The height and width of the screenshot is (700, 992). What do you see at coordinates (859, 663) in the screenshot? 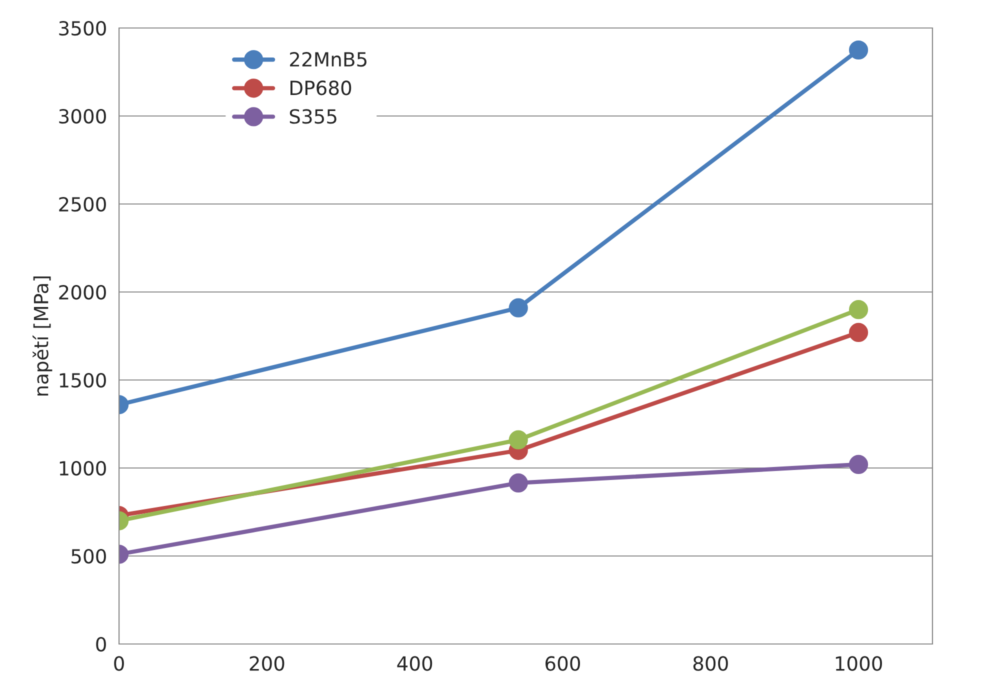
I see `x-tick-label: 1000` at bounding box center [859, 663].